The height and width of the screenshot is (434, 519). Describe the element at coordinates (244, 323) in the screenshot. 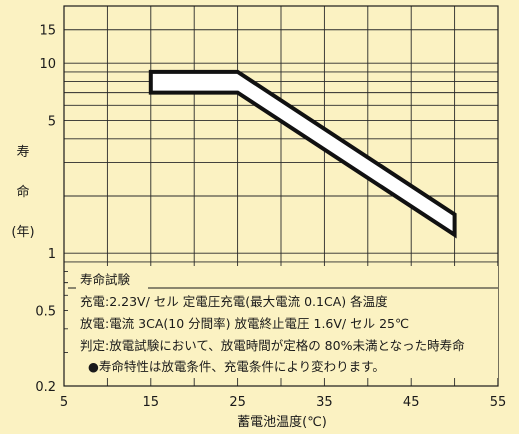

I see `test-condition-discharge: 放電:電流 3CA(10 分間率) 放電終止電圧 1.6V/ セル 25℃` at that location.